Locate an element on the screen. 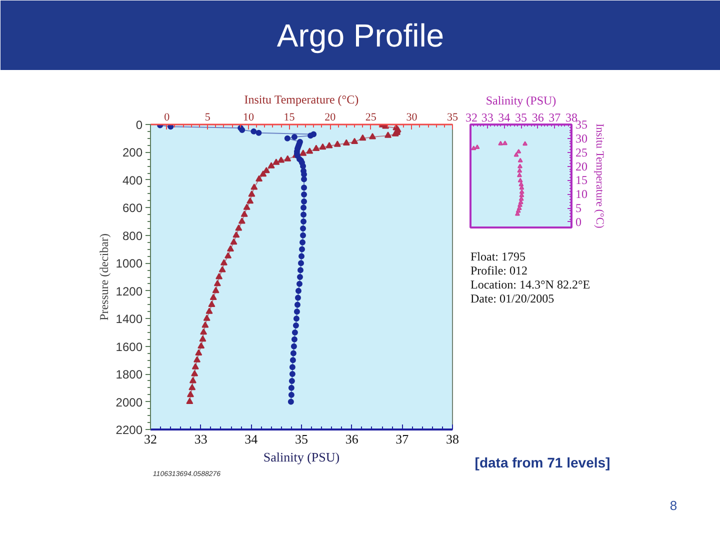 Image resolution: width=720 pixels, height=540 pixels. x2-tick-label: 0 is located at coordinates (167, 118).